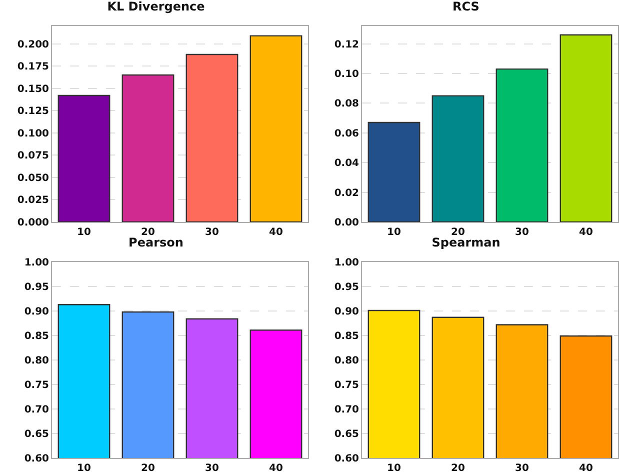 This screenshot has height=473, width=624. Describe the element at coordinates (347, 134) in the screenshot. I see `y-tick-label: 0.06` at that location.